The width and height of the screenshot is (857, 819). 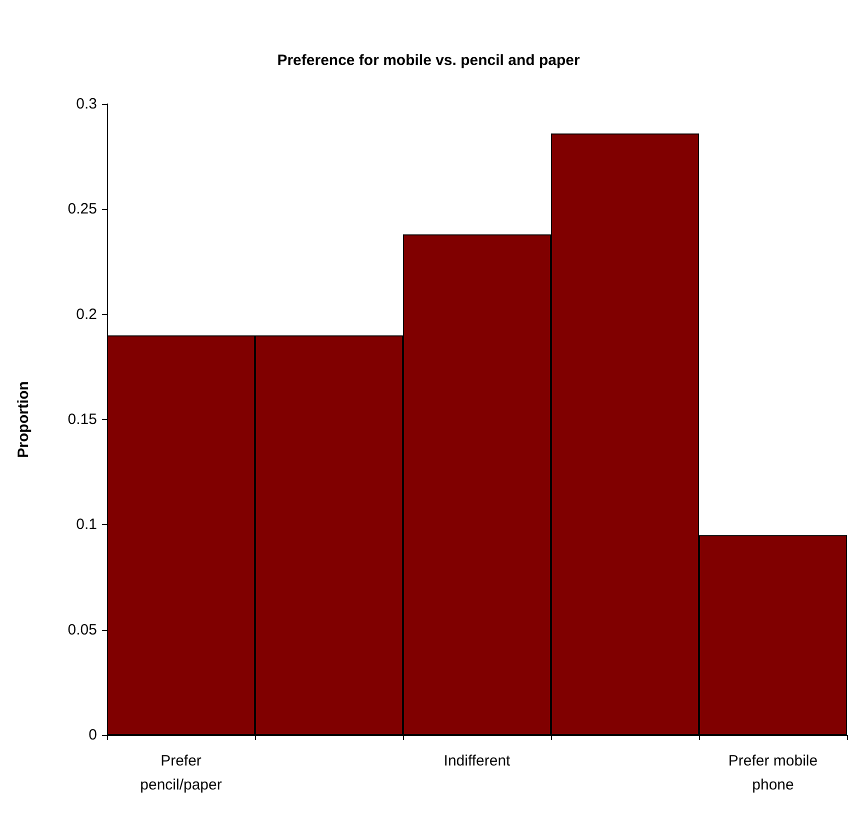 I want to click on x-tick-label: Indifferent, so click(x=478, y=761).